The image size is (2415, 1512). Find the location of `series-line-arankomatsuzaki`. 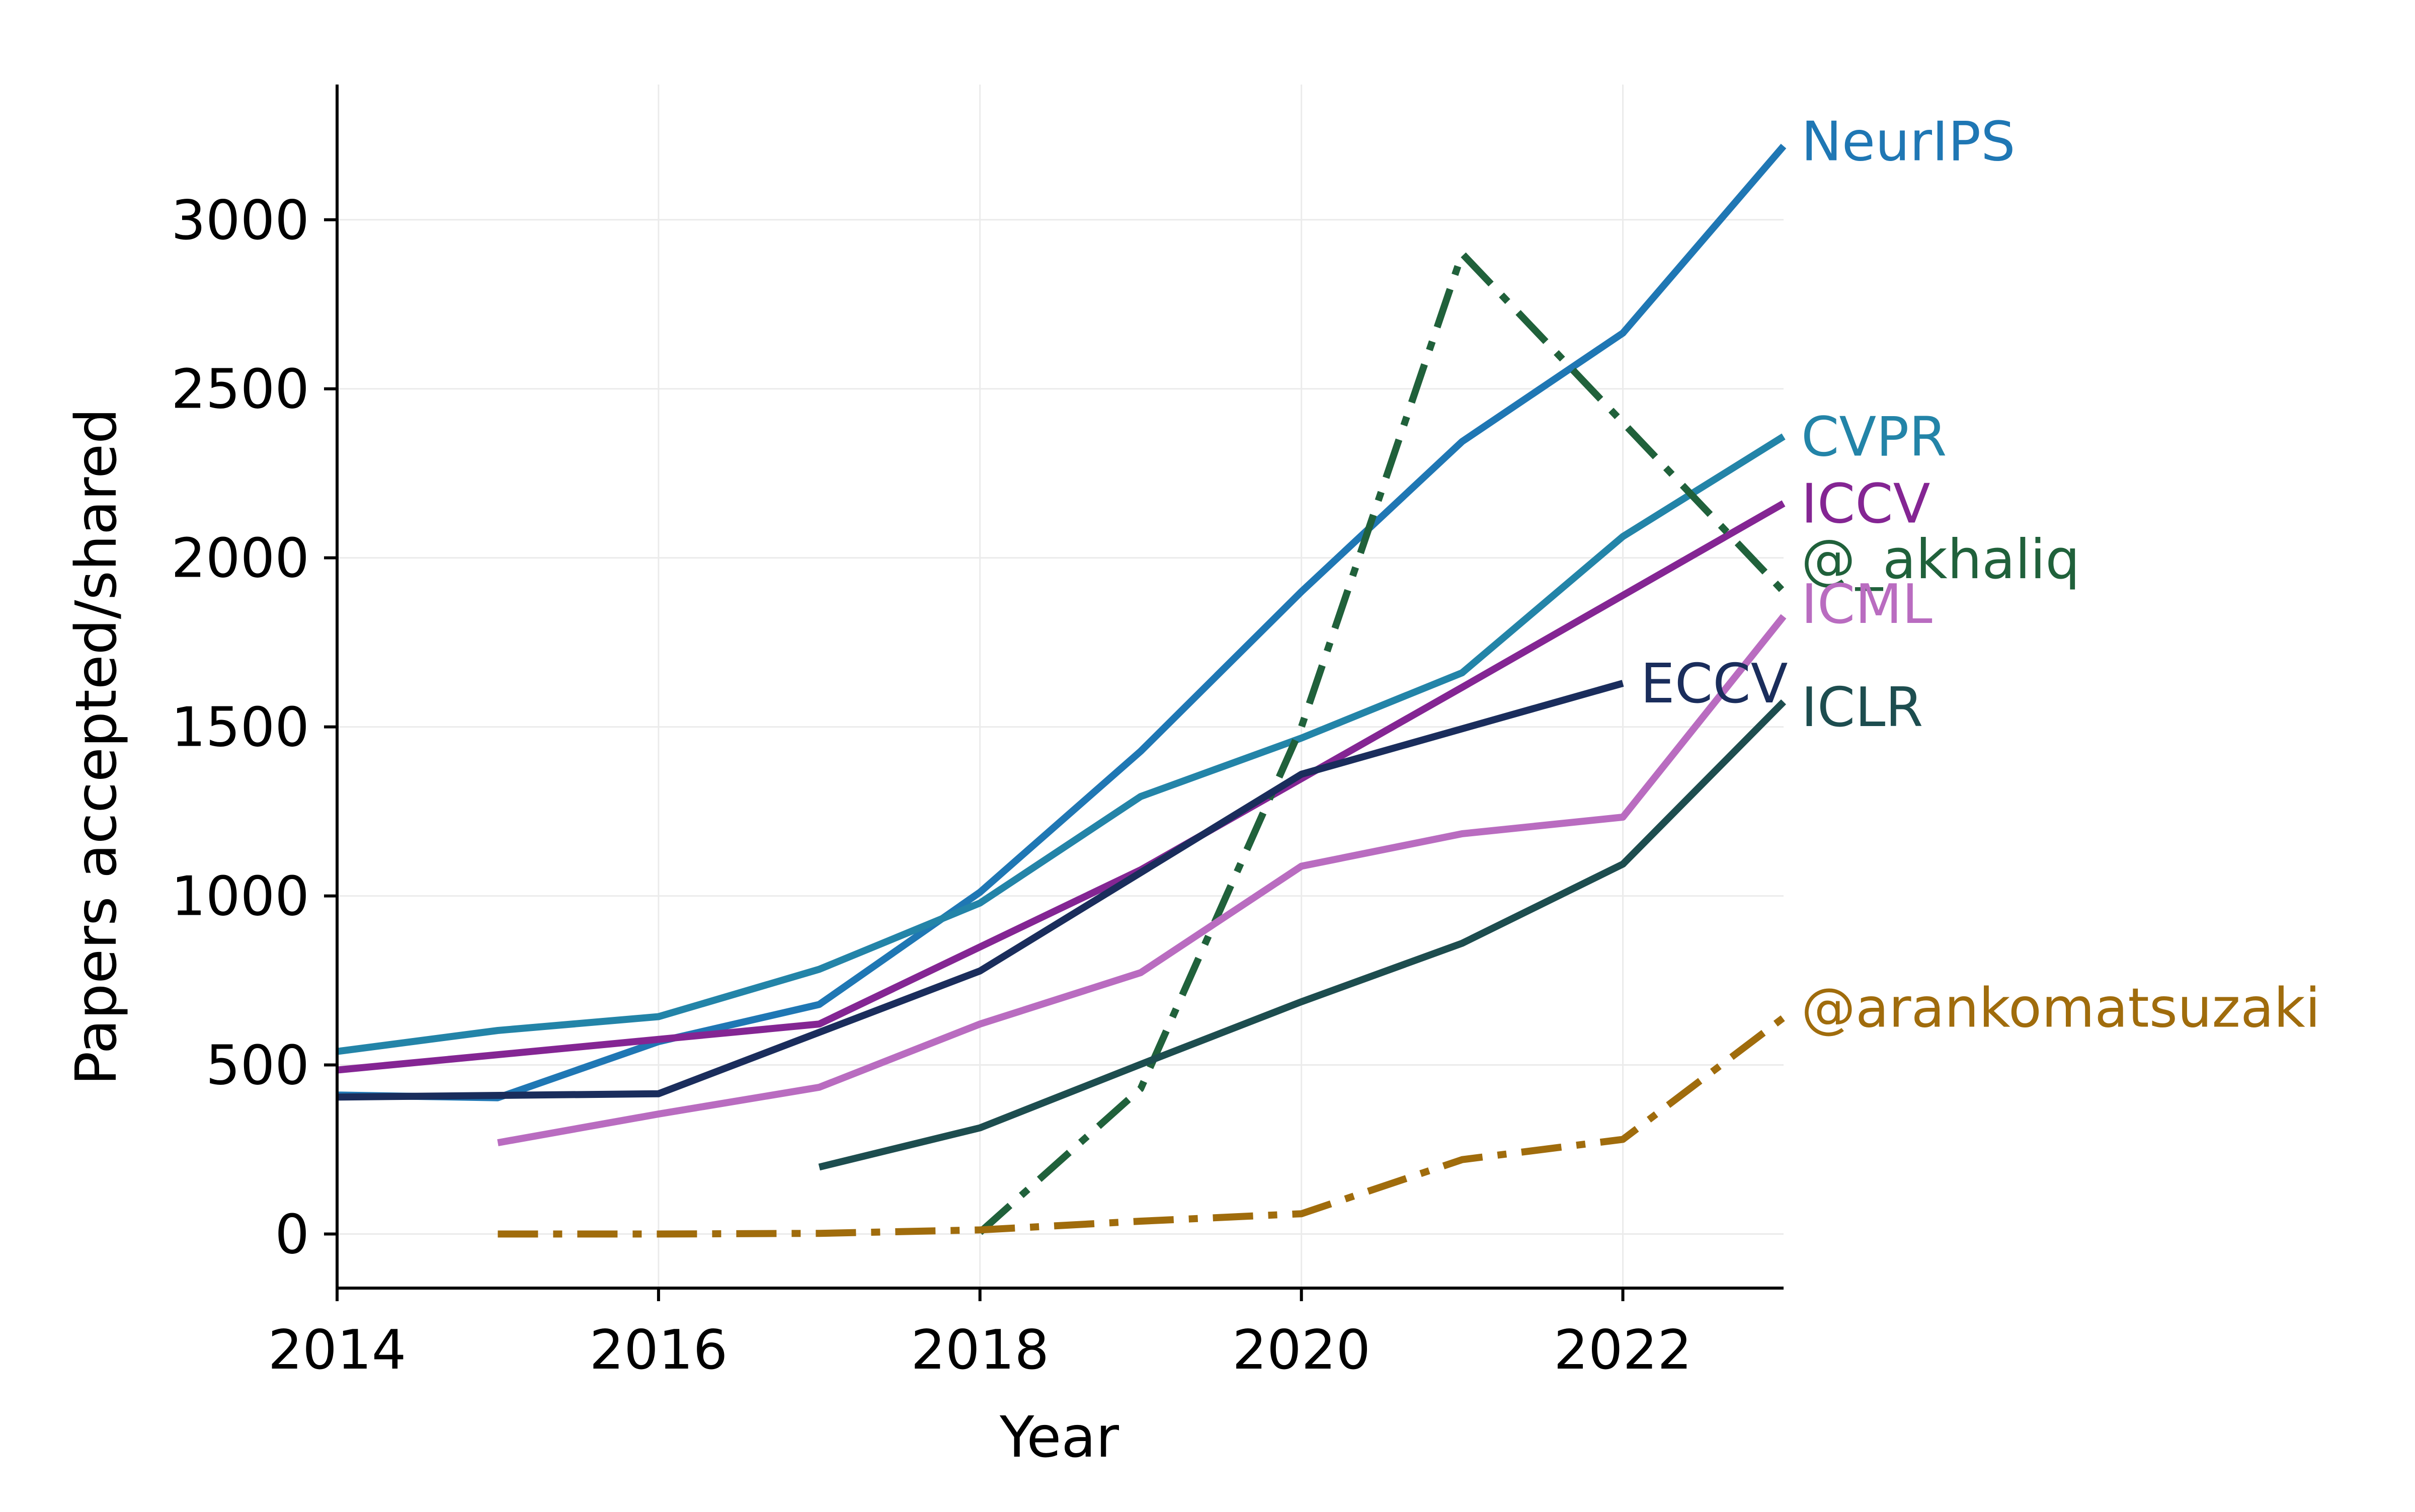

series-line-arankomatsuzaki is located at coordinates (1142, 1126).